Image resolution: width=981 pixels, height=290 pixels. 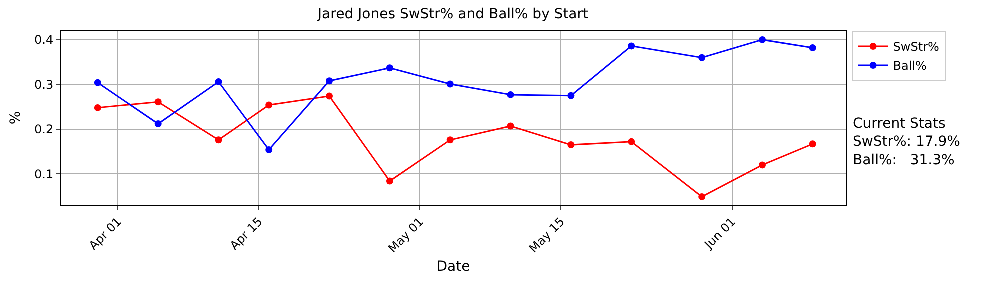 What do you see at coordinates (720, 233) in the screenshot?
I see `x-tick-label: Jun 01` at bounding box center [720, 233].